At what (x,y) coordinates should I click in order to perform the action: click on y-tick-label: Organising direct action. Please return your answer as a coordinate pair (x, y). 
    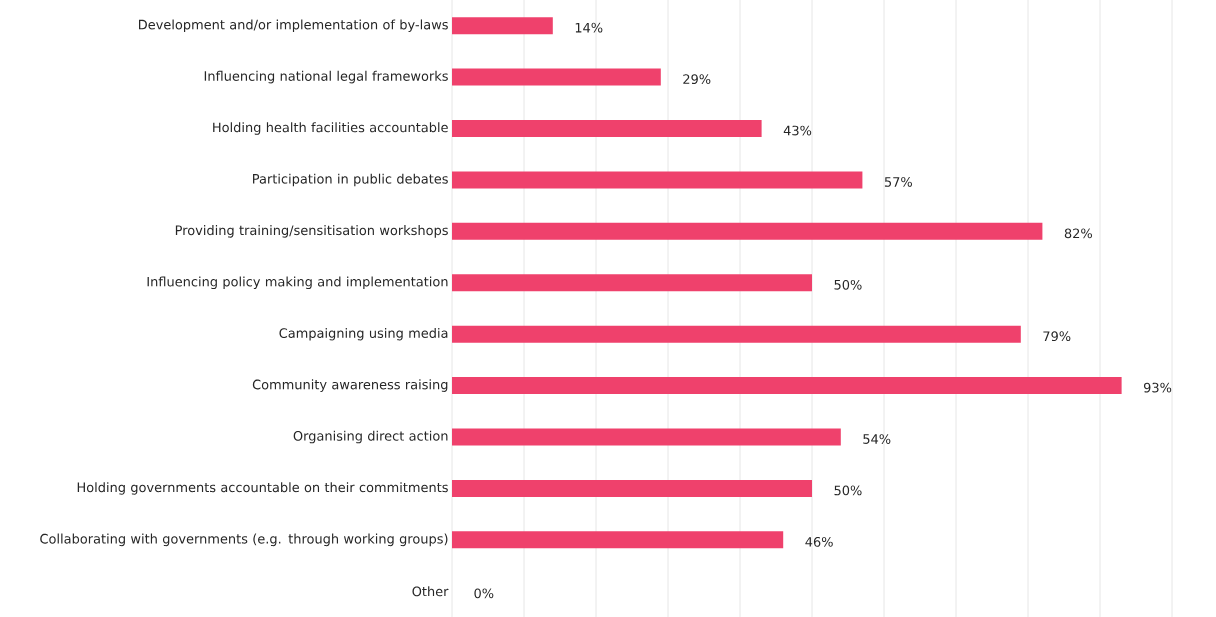
    Looking at the image, I should click on (370, 437).